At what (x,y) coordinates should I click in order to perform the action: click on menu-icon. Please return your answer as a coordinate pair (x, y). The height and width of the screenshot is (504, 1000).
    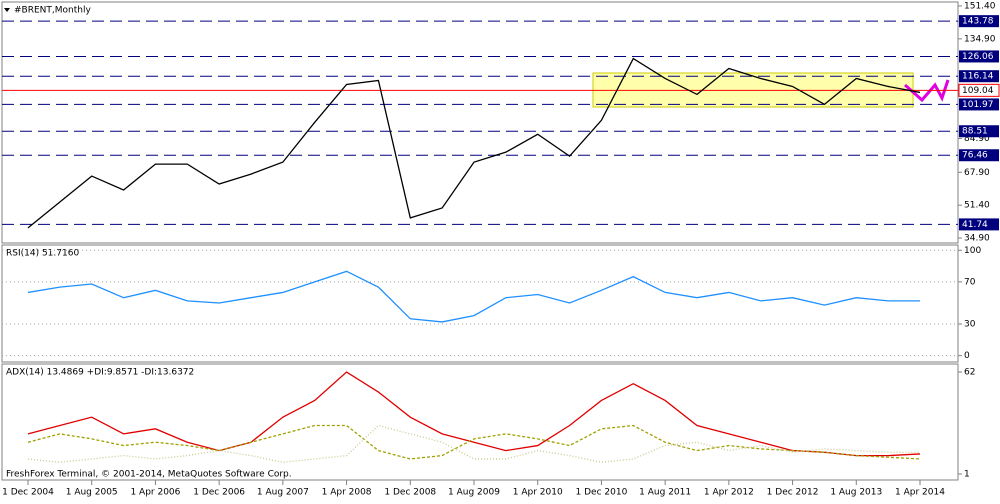
    Looking at the image, I should click on (7, 10).